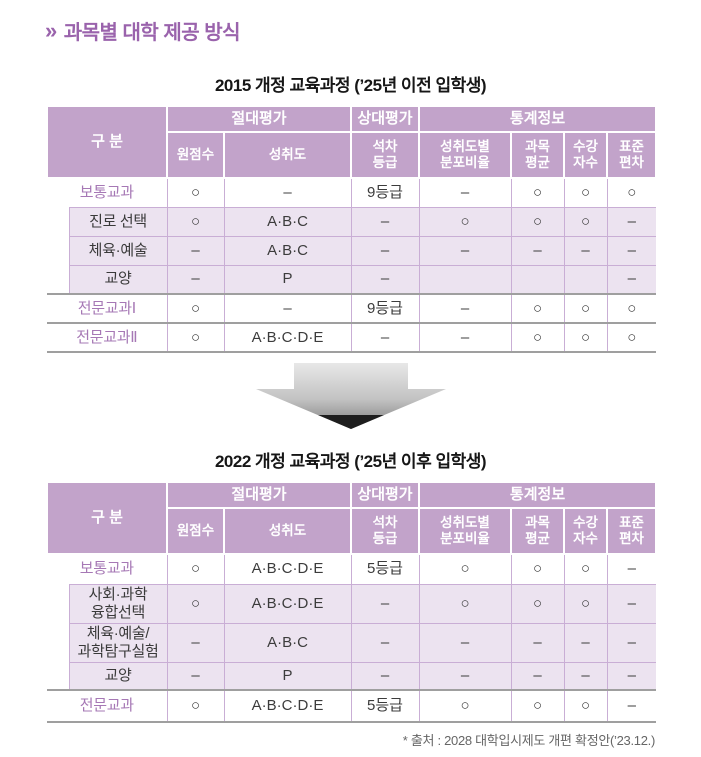 The image size is (701, 757). What do you see at coordinates (117, 250) in the screenshot?
I see `row-label: 체육·예술` at bounding box center [117, 250].